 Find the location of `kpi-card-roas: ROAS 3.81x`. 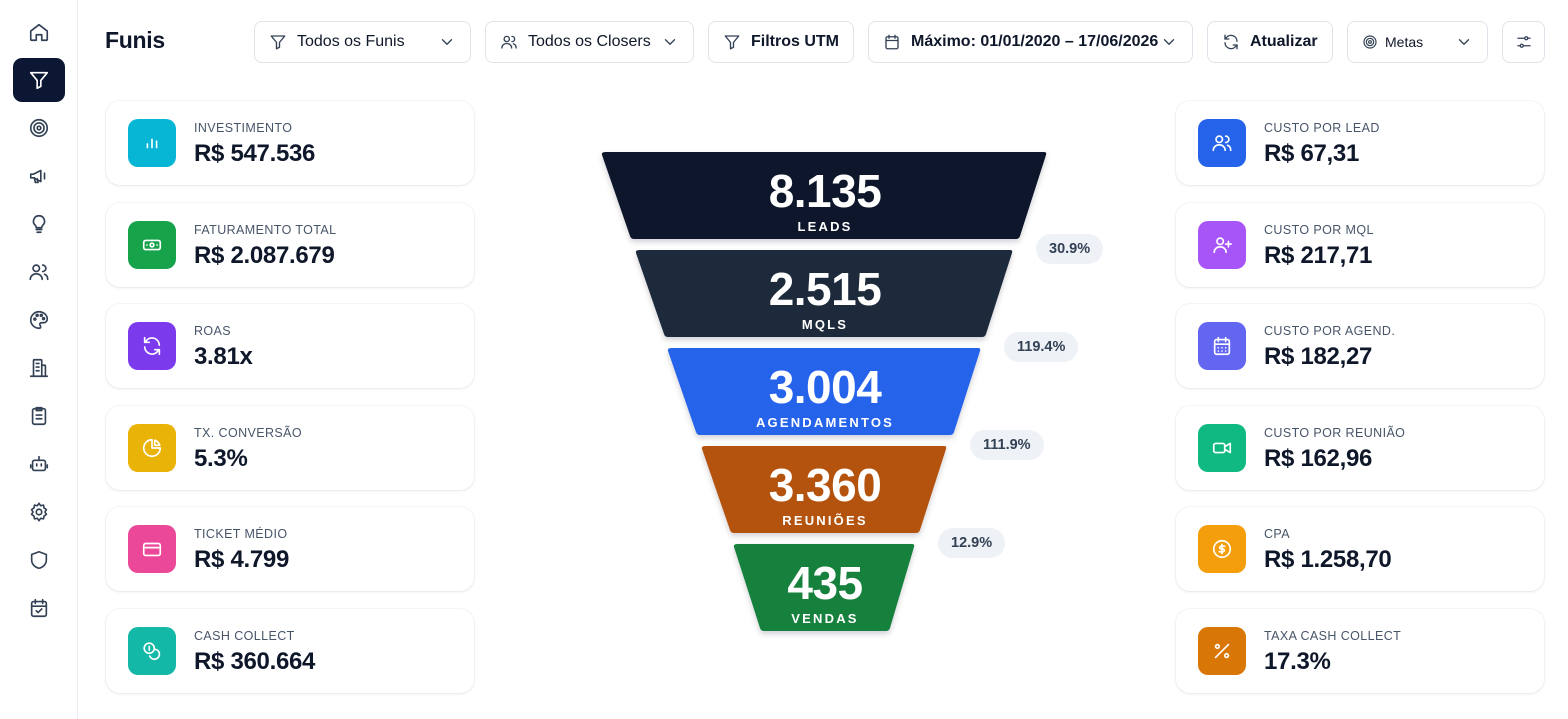

kpi-card-roas: ROAS 3.81x is located at coordinates (290, 346).